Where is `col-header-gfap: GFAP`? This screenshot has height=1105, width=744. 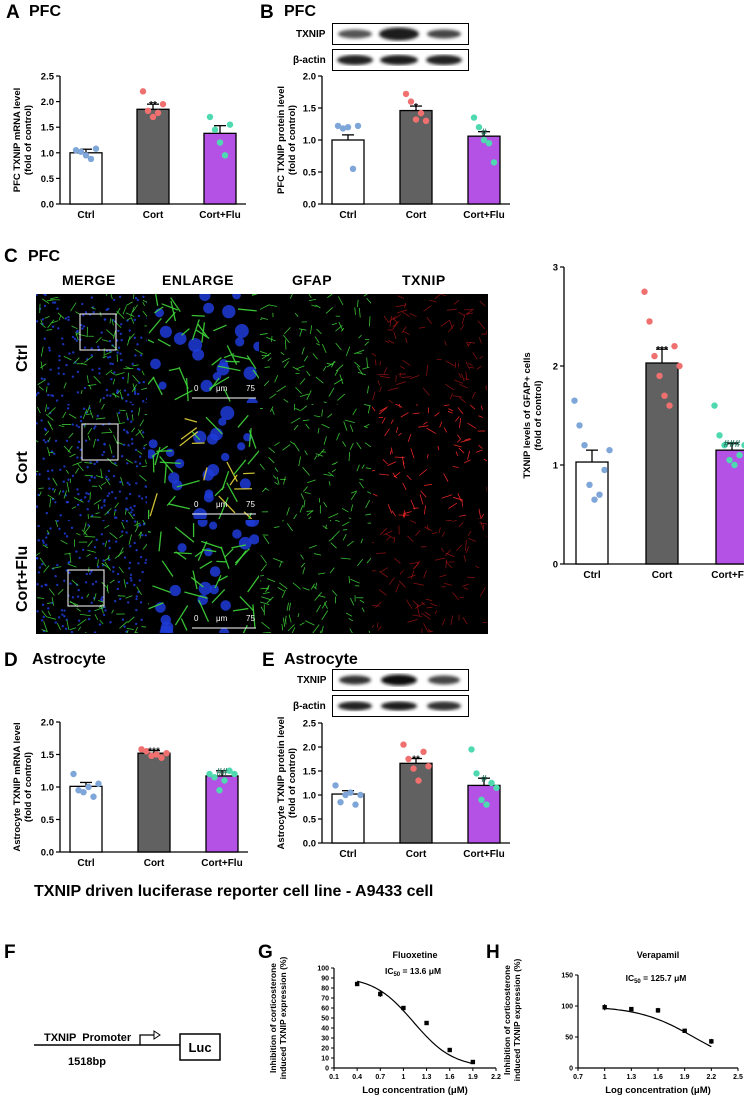
col-header-gfap: GFAP is located at coordinates (312, 280).